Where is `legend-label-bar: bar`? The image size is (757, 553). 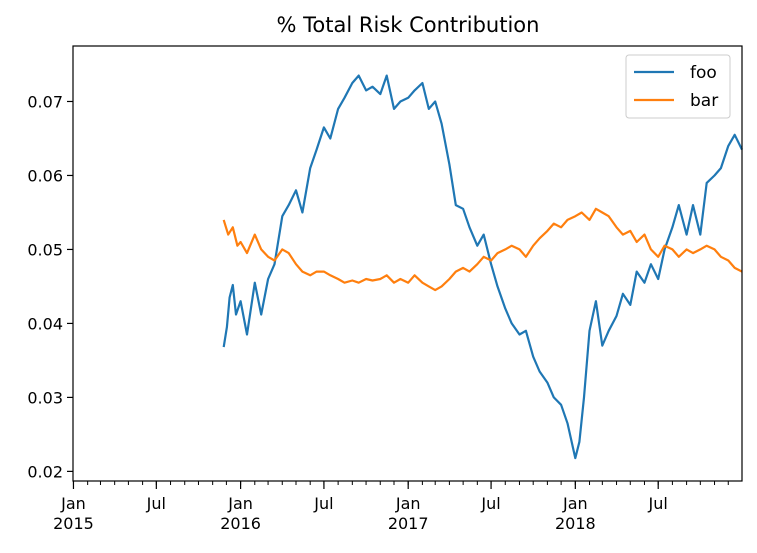
legend-label-bar: bar is located at coordinates (704, 101).